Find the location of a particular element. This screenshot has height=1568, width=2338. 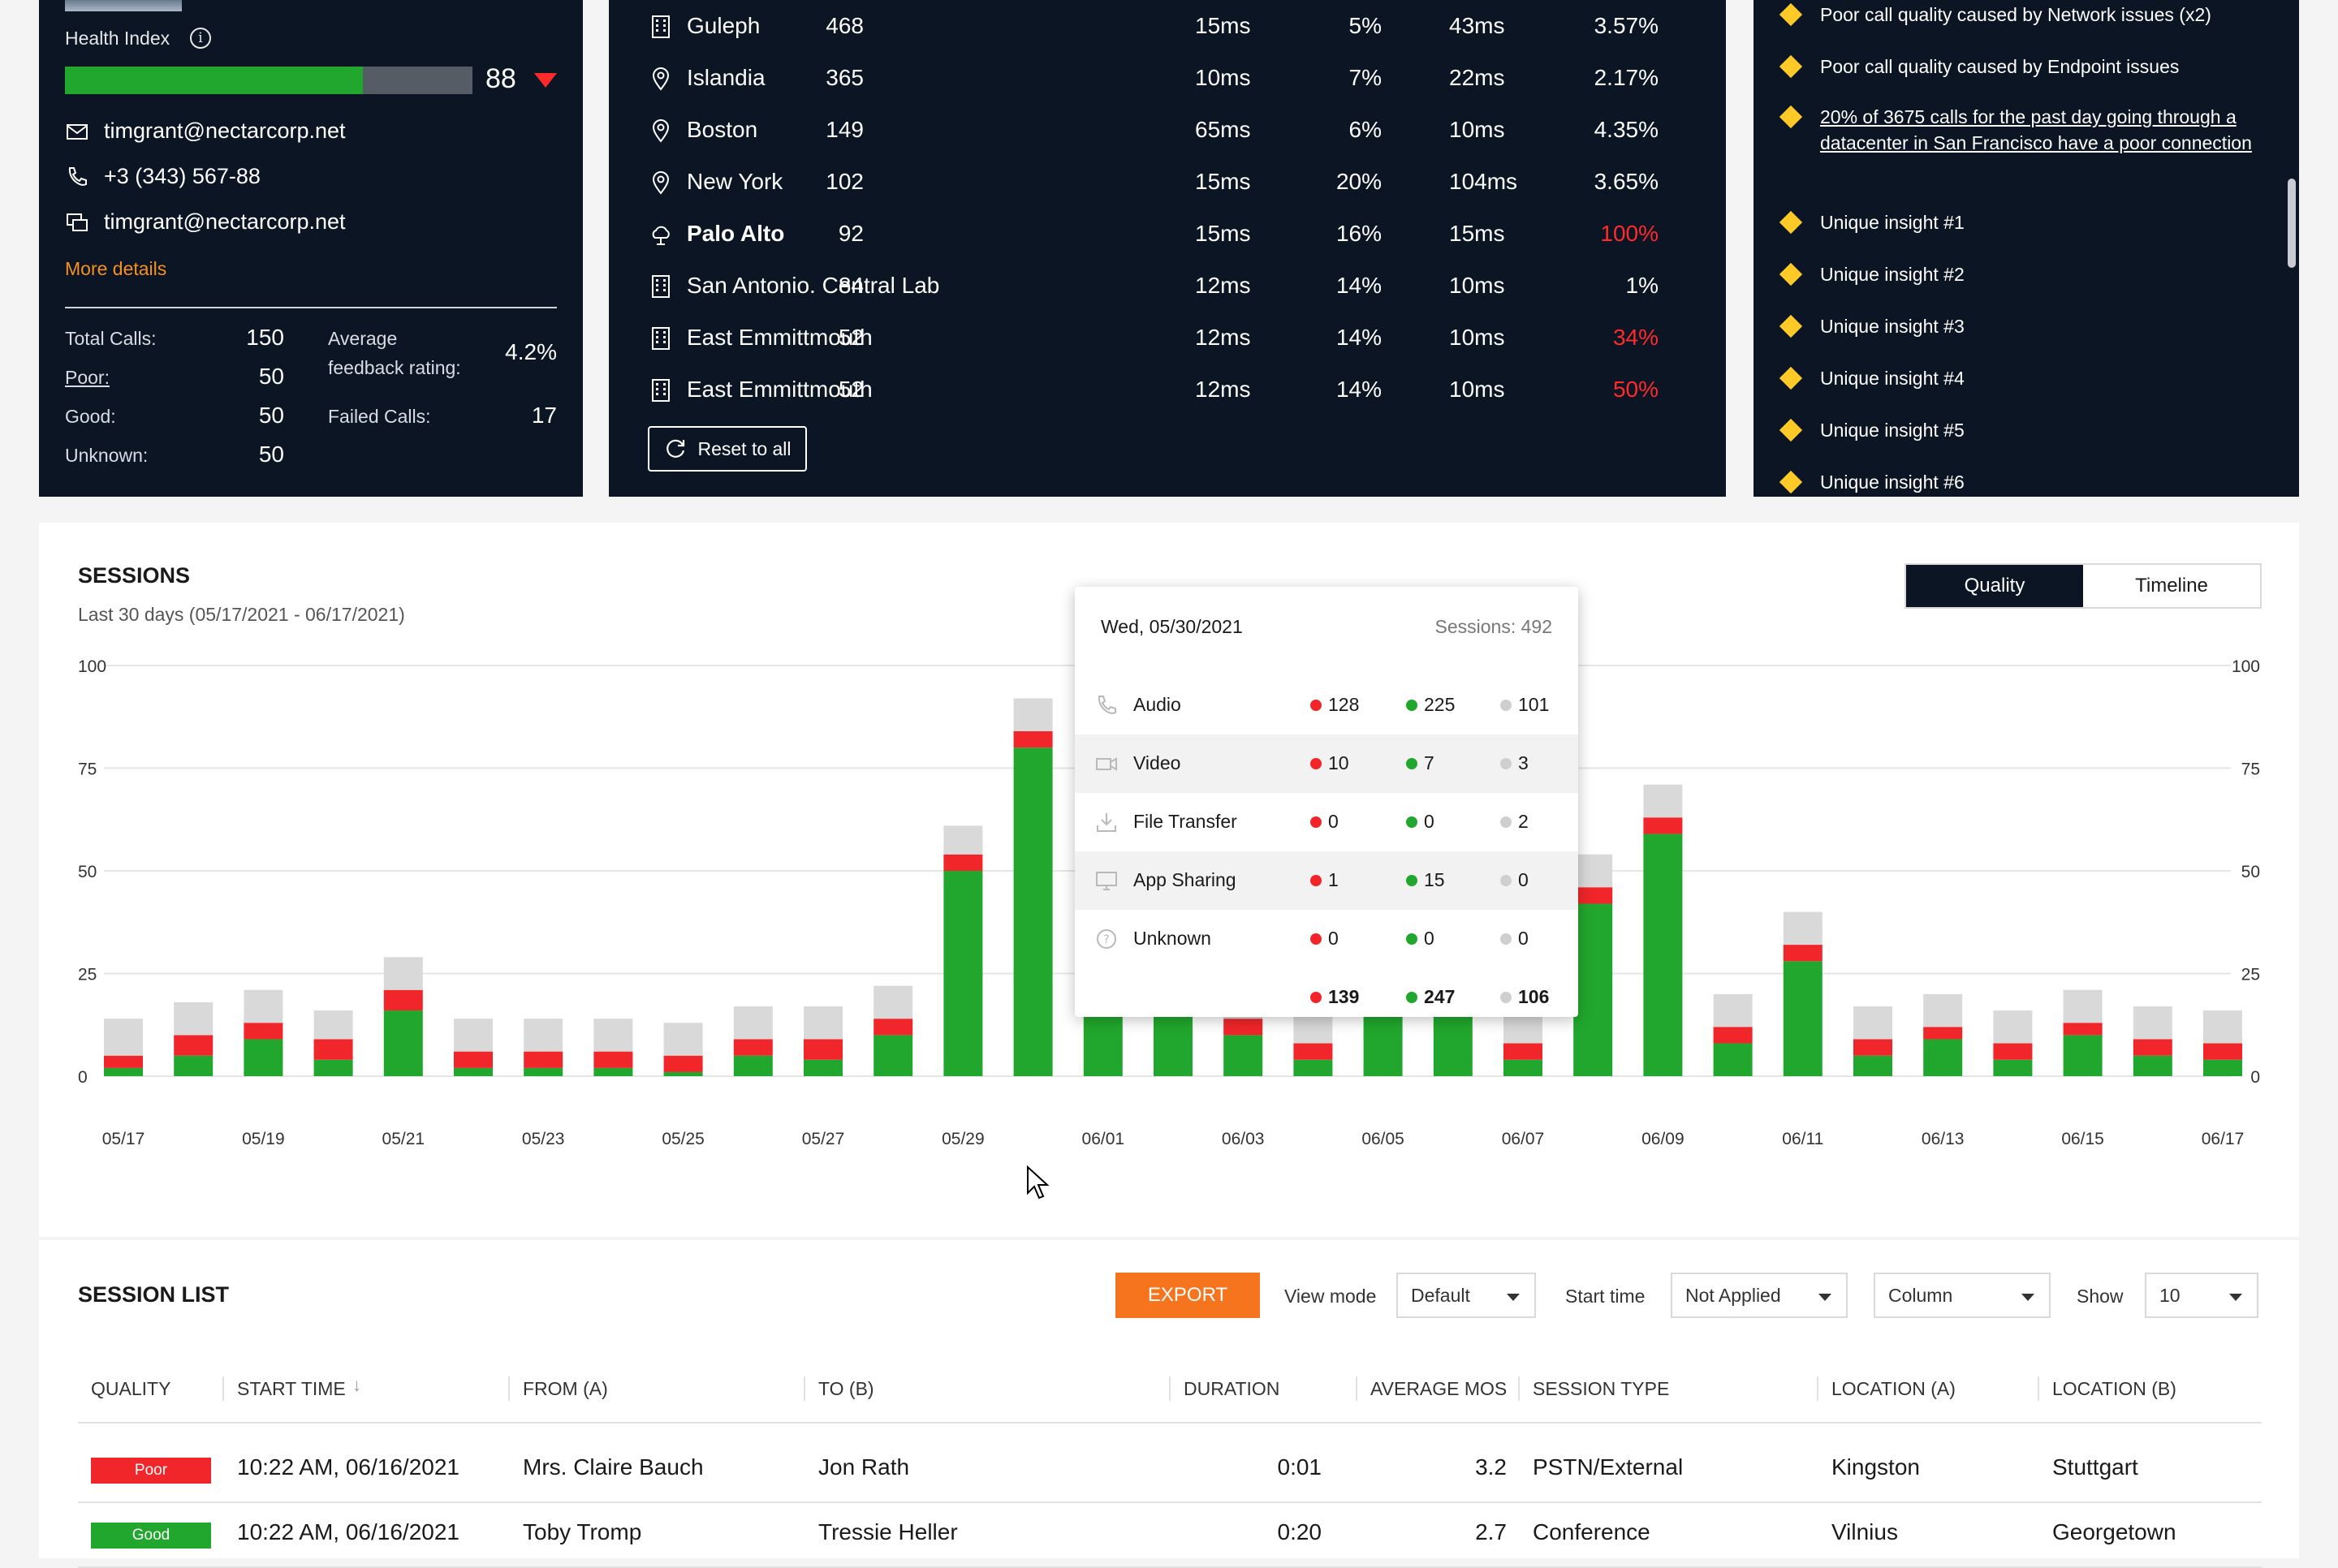

column-header-location-a: LOCATION (A) is located at coordinates (1893, 1389).